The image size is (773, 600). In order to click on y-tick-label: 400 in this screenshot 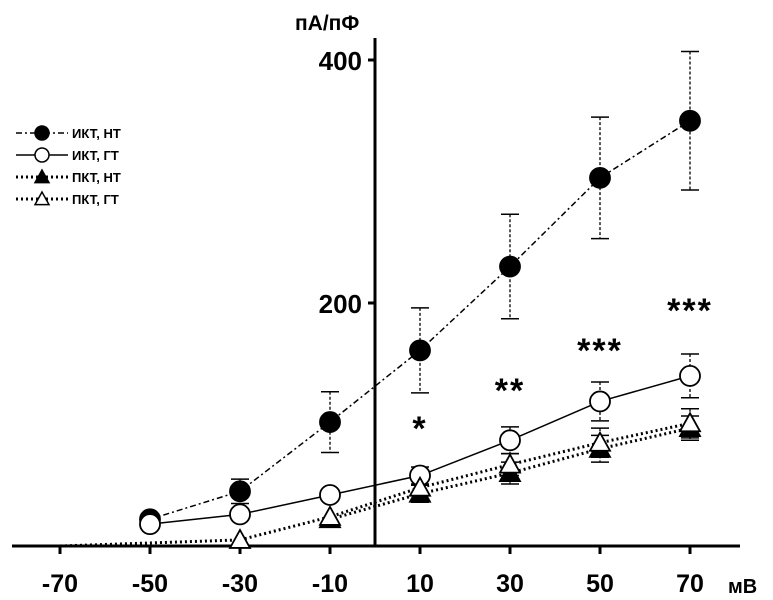, I will do `click(340, 61)`.